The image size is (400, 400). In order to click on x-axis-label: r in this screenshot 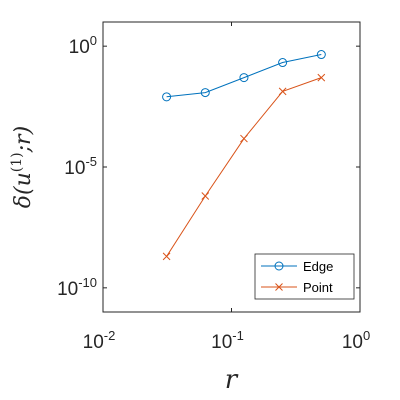, I will do `click(232, 380)`.